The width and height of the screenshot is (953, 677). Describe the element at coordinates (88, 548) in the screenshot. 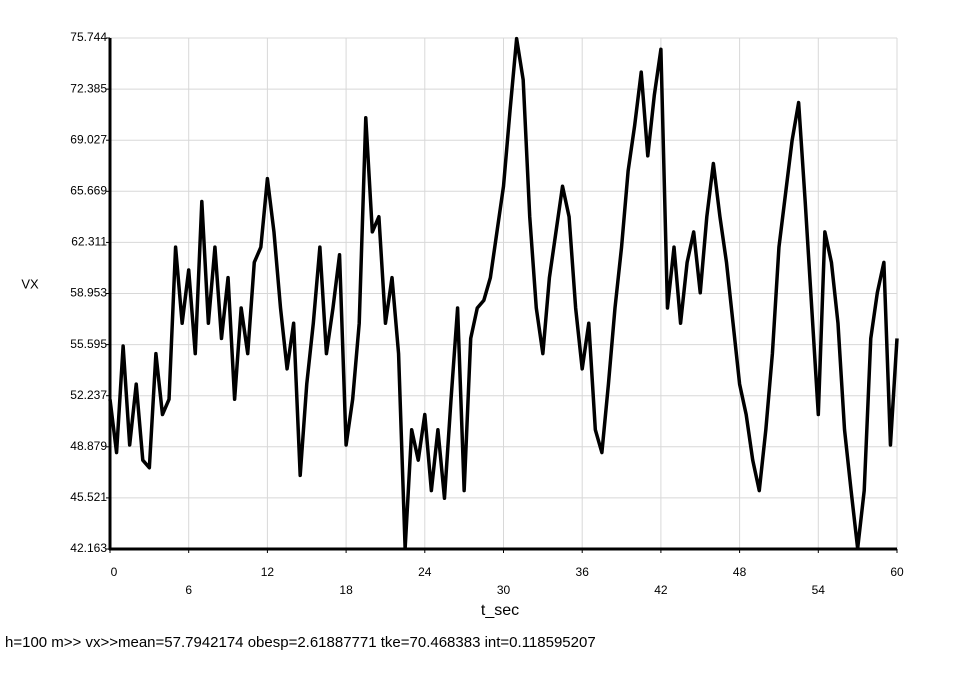

I see `y-tick-label: 42.163` at that location.